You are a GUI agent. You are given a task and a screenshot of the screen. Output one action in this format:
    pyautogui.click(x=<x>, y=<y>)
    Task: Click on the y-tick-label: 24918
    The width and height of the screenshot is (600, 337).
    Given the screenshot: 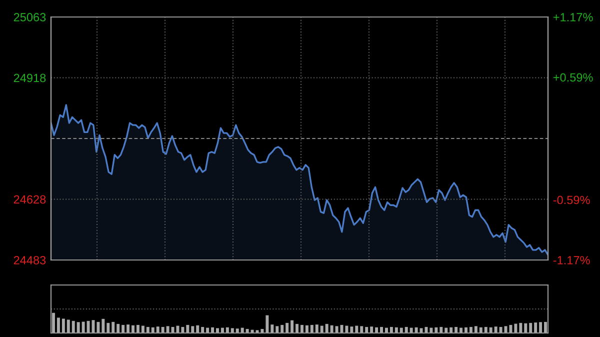 What is the action you would take?
    pyautogui.click(x=30, y=78)
    